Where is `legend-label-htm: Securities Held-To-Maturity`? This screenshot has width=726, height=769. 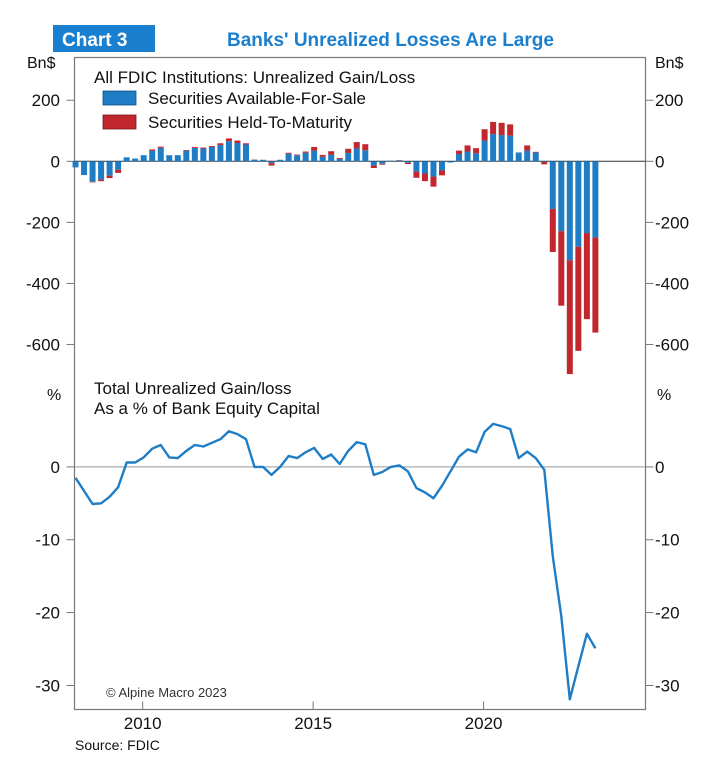 legend-label-htm: Securities Held-To-Maturity is located at coordinates (250, 122).